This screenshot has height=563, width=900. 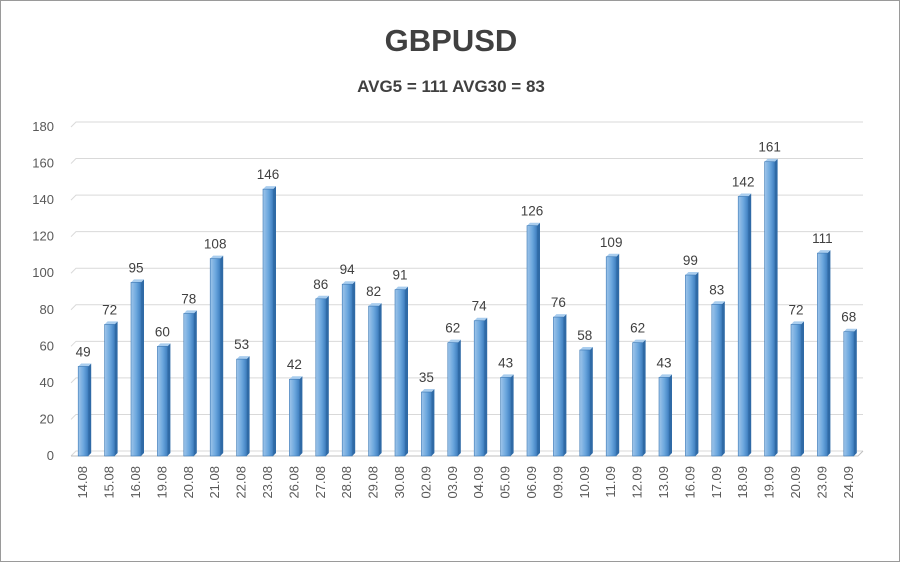 What do you see at coordinates (848, 317) in the screenshot?
I see `data-label: 68` at bounding box center [848, 317].